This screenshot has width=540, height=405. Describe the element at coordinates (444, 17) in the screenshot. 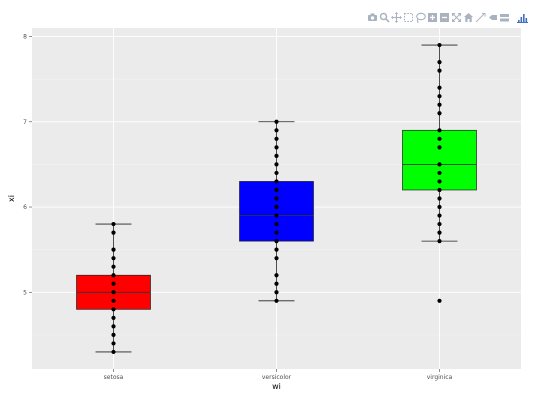

I see `zoom-out-icon` at that location.